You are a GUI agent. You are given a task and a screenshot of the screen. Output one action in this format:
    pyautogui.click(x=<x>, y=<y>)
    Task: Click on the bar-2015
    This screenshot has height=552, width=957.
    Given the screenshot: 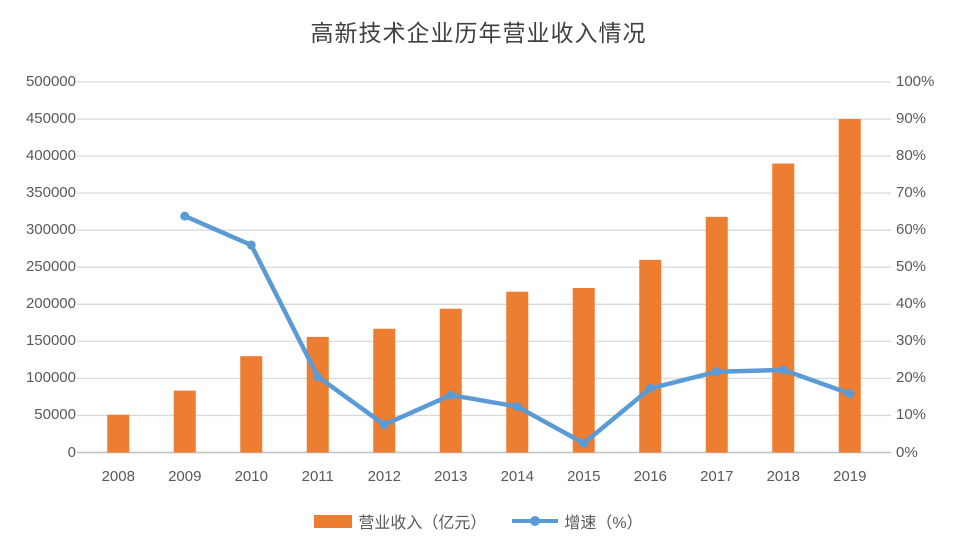 What is the action you would take?
    pyautogui.click(x=583, y=370)
    